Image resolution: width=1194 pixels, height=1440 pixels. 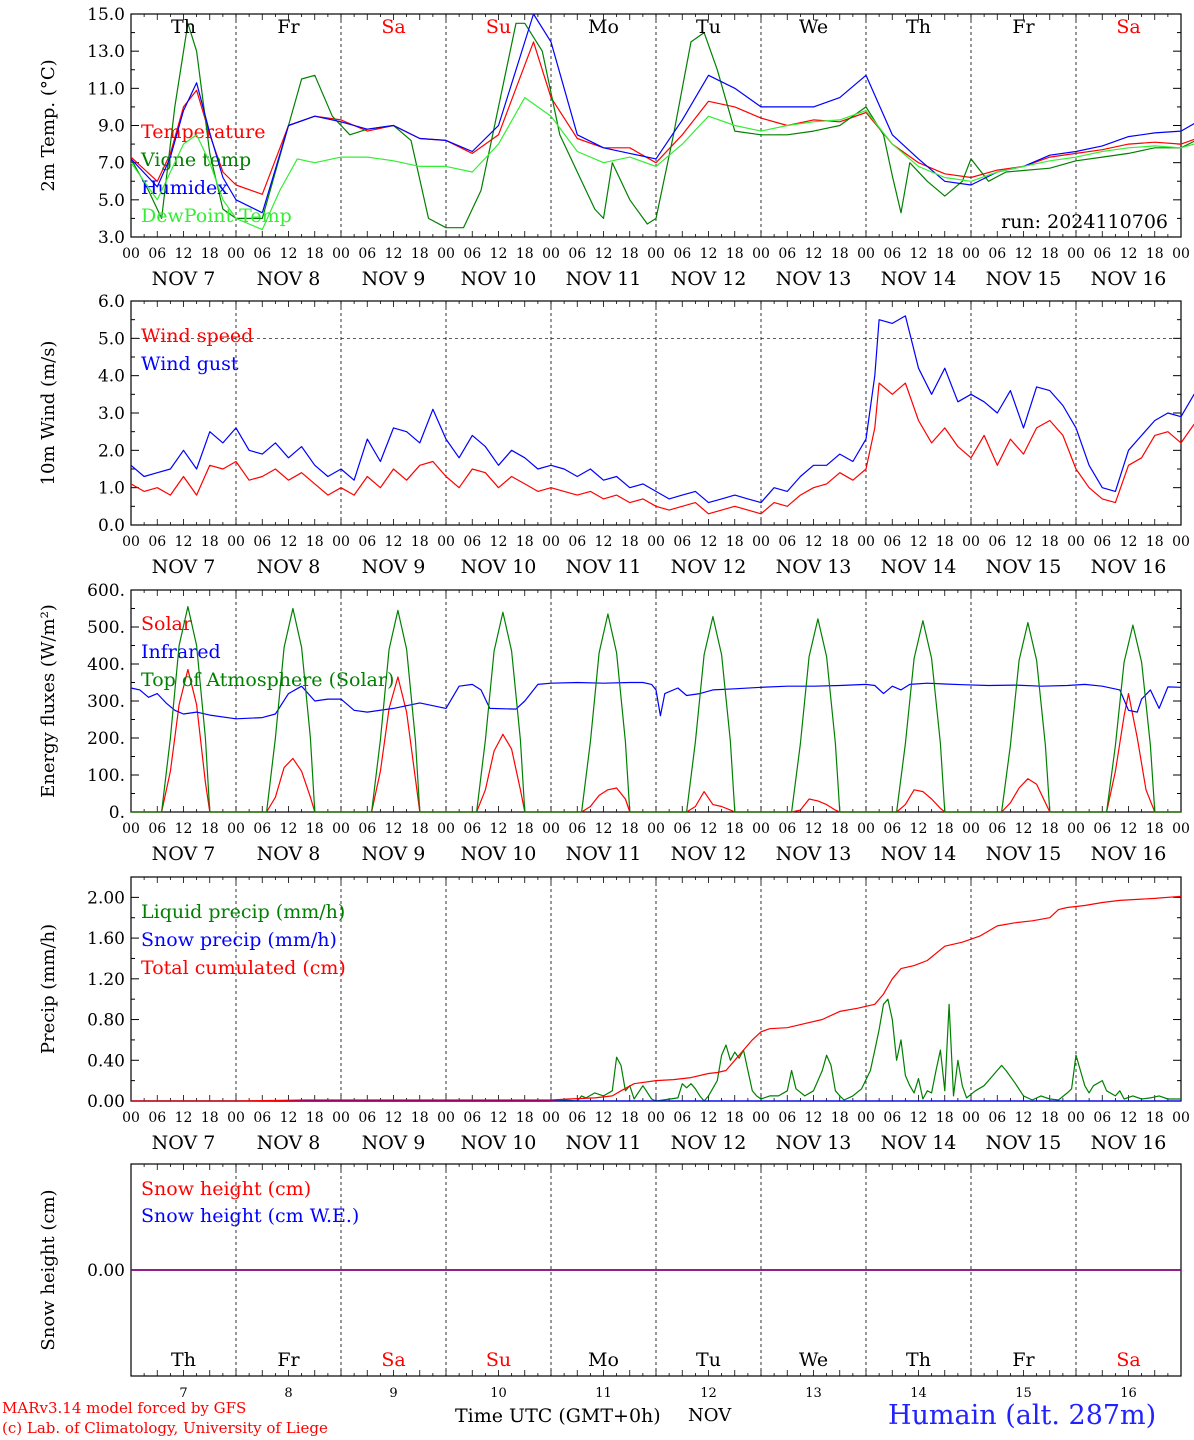 I want to click on day-number-label: 9, so click(x=393, y=1393).